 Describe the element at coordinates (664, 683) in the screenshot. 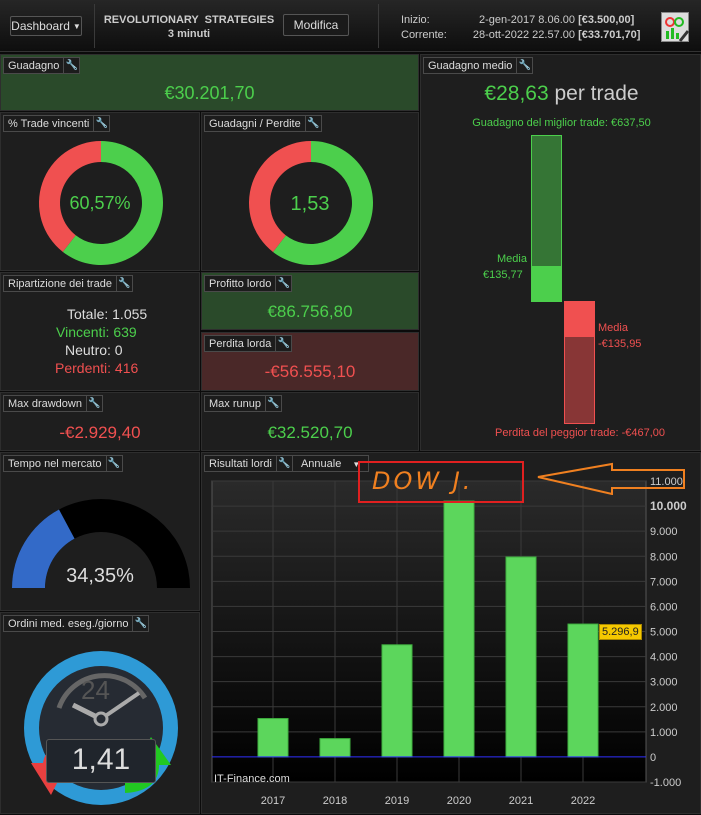

I see `y-tick-label: 3.000` at that location.